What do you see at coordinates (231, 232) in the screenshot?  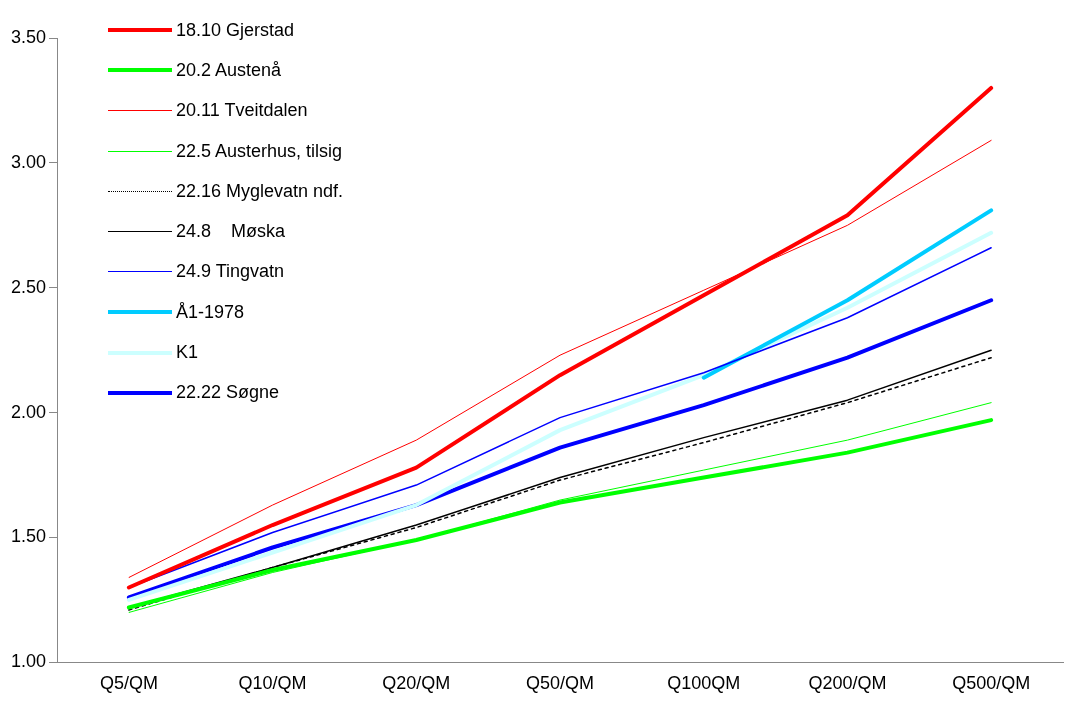 I see `legend-label: 24.8 Møska` at bounding box center [231, 232].